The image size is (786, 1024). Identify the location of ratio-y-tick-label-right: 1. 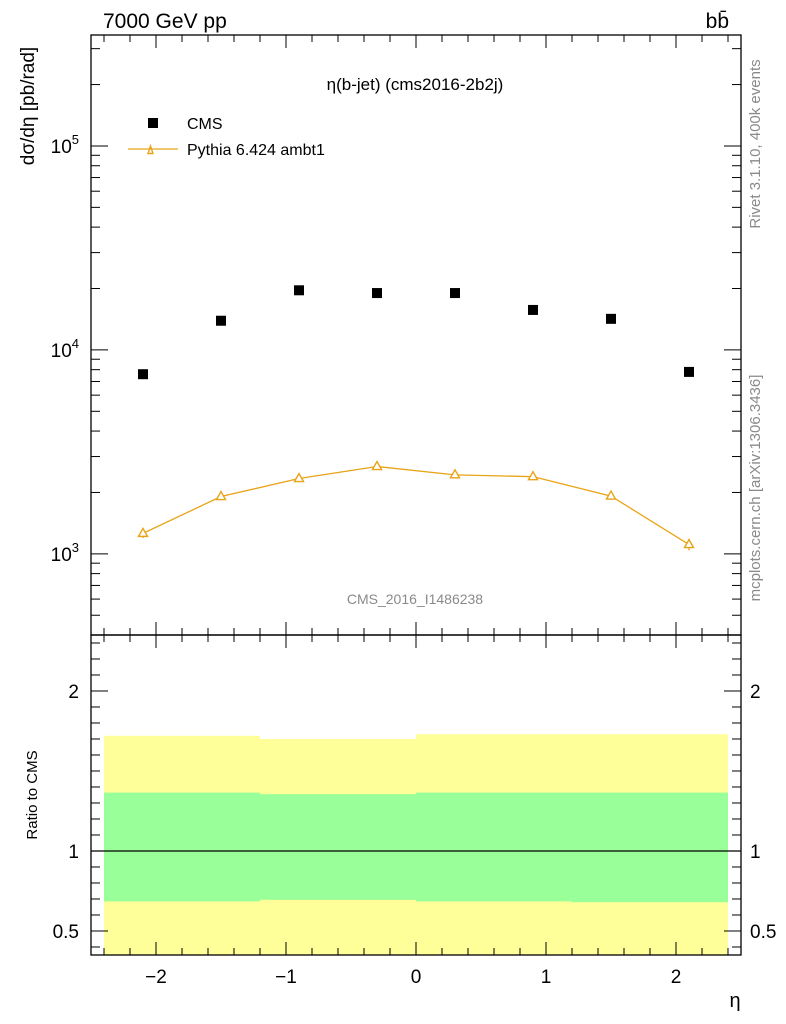
(755, 852).